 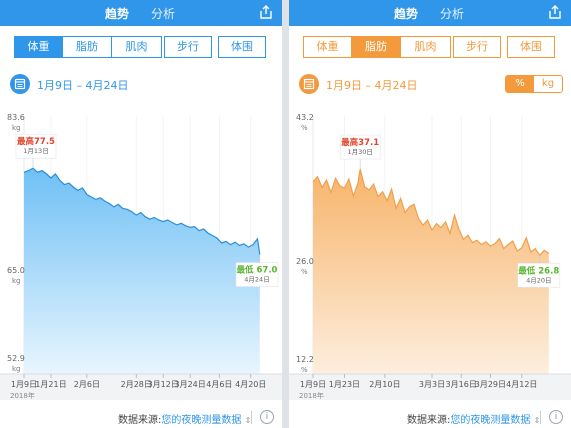 I want to click on min-callout-value: 最低 26.8, so click(x=538, y=270).